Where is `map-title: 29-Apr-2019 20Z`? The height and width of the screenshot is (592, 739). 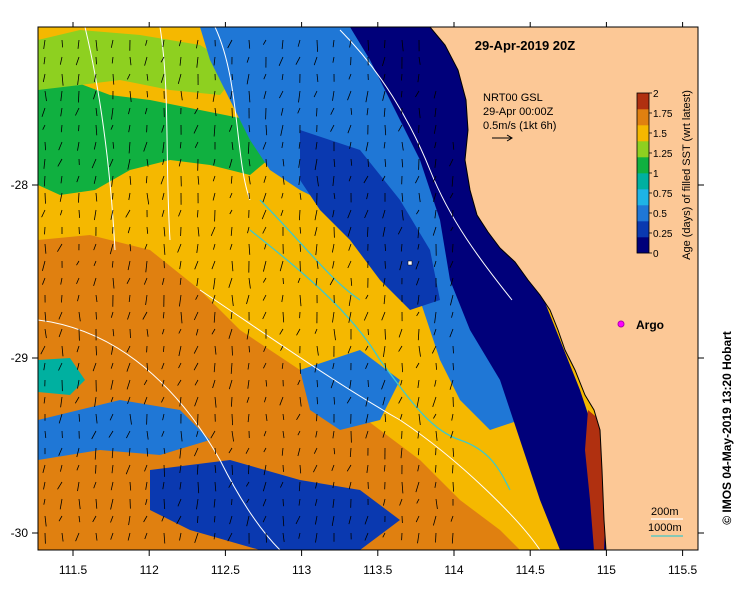
map-title: 29-Apr-2019 20Z is located at coordinates (525, 45).